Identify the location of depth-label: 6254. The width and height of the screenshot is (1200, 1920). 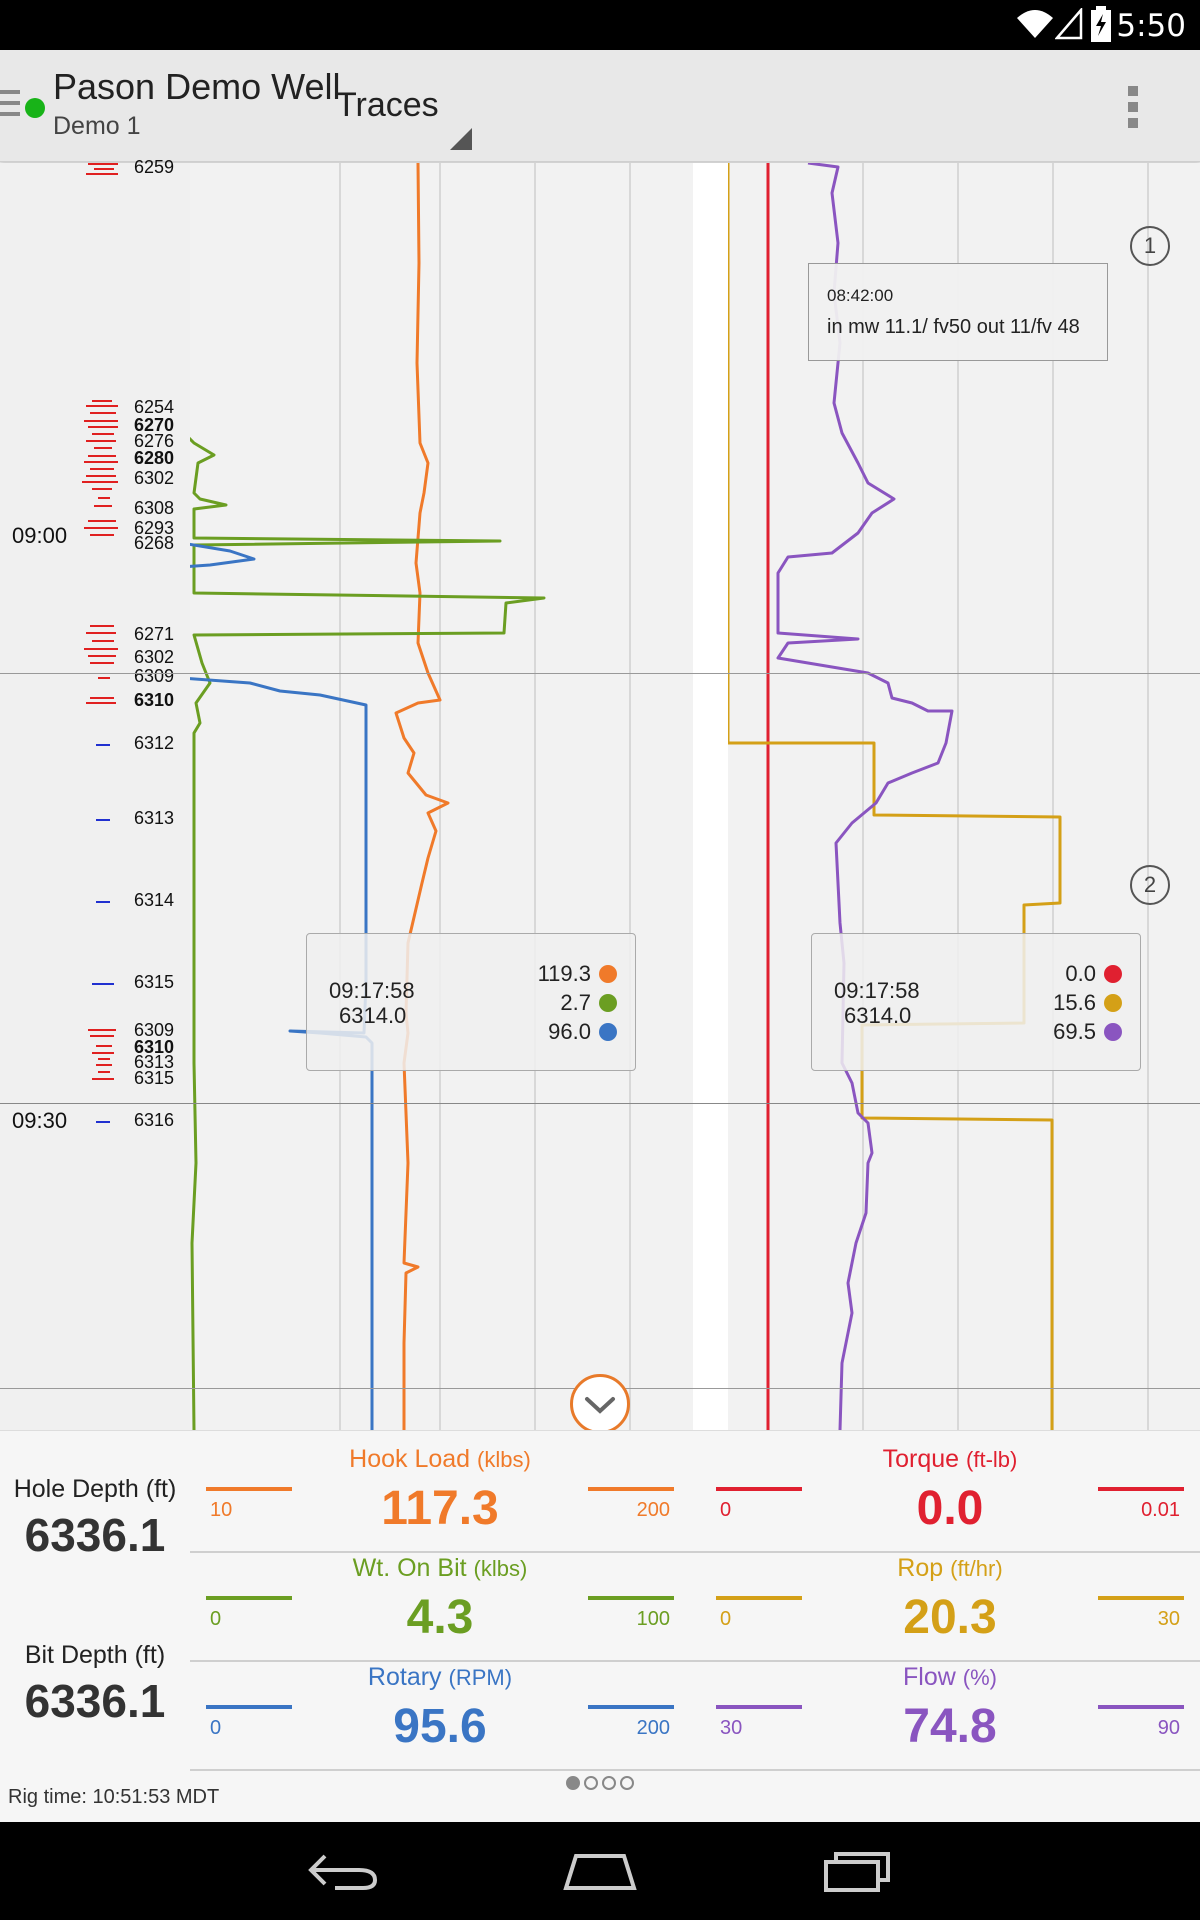
(154, 407).